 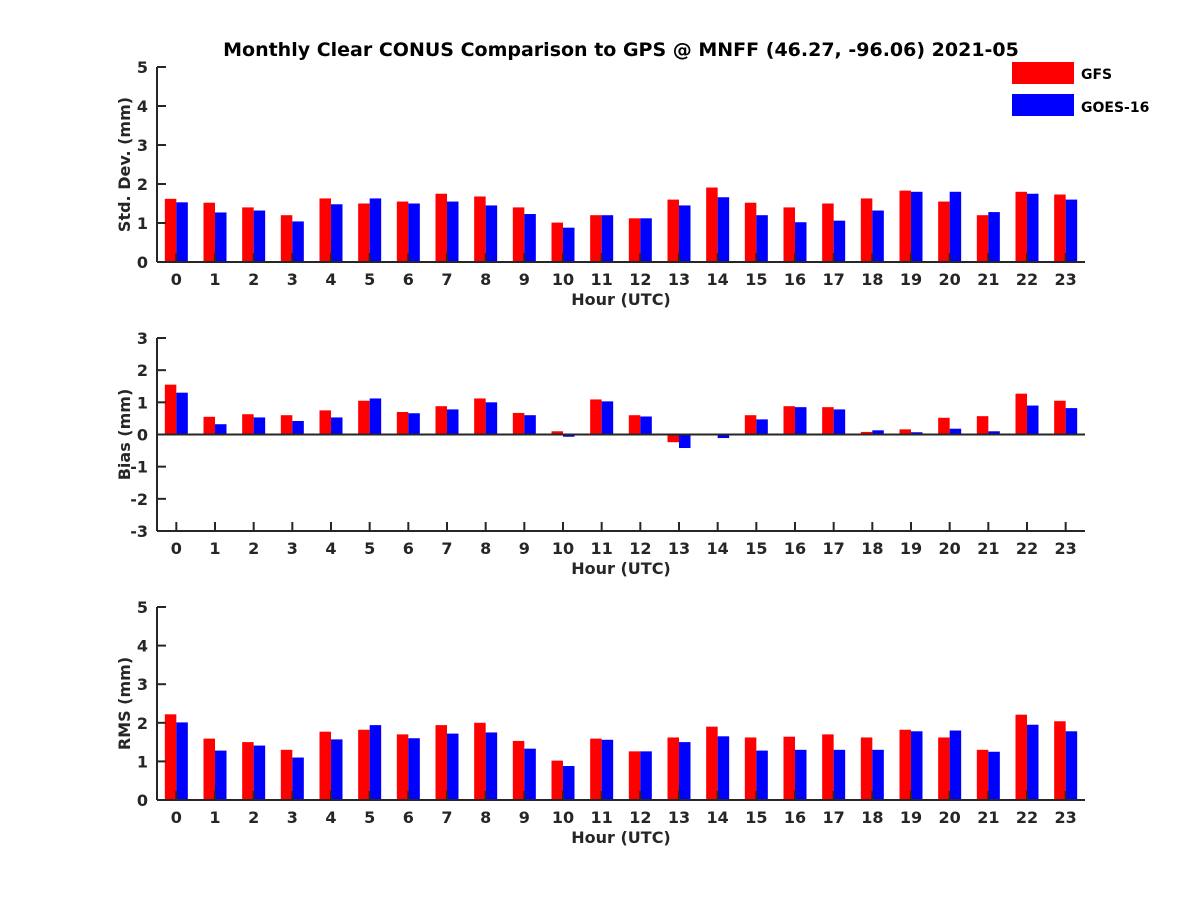 I want to click on x-tick-label: 23, so click(x=1066, y=817).